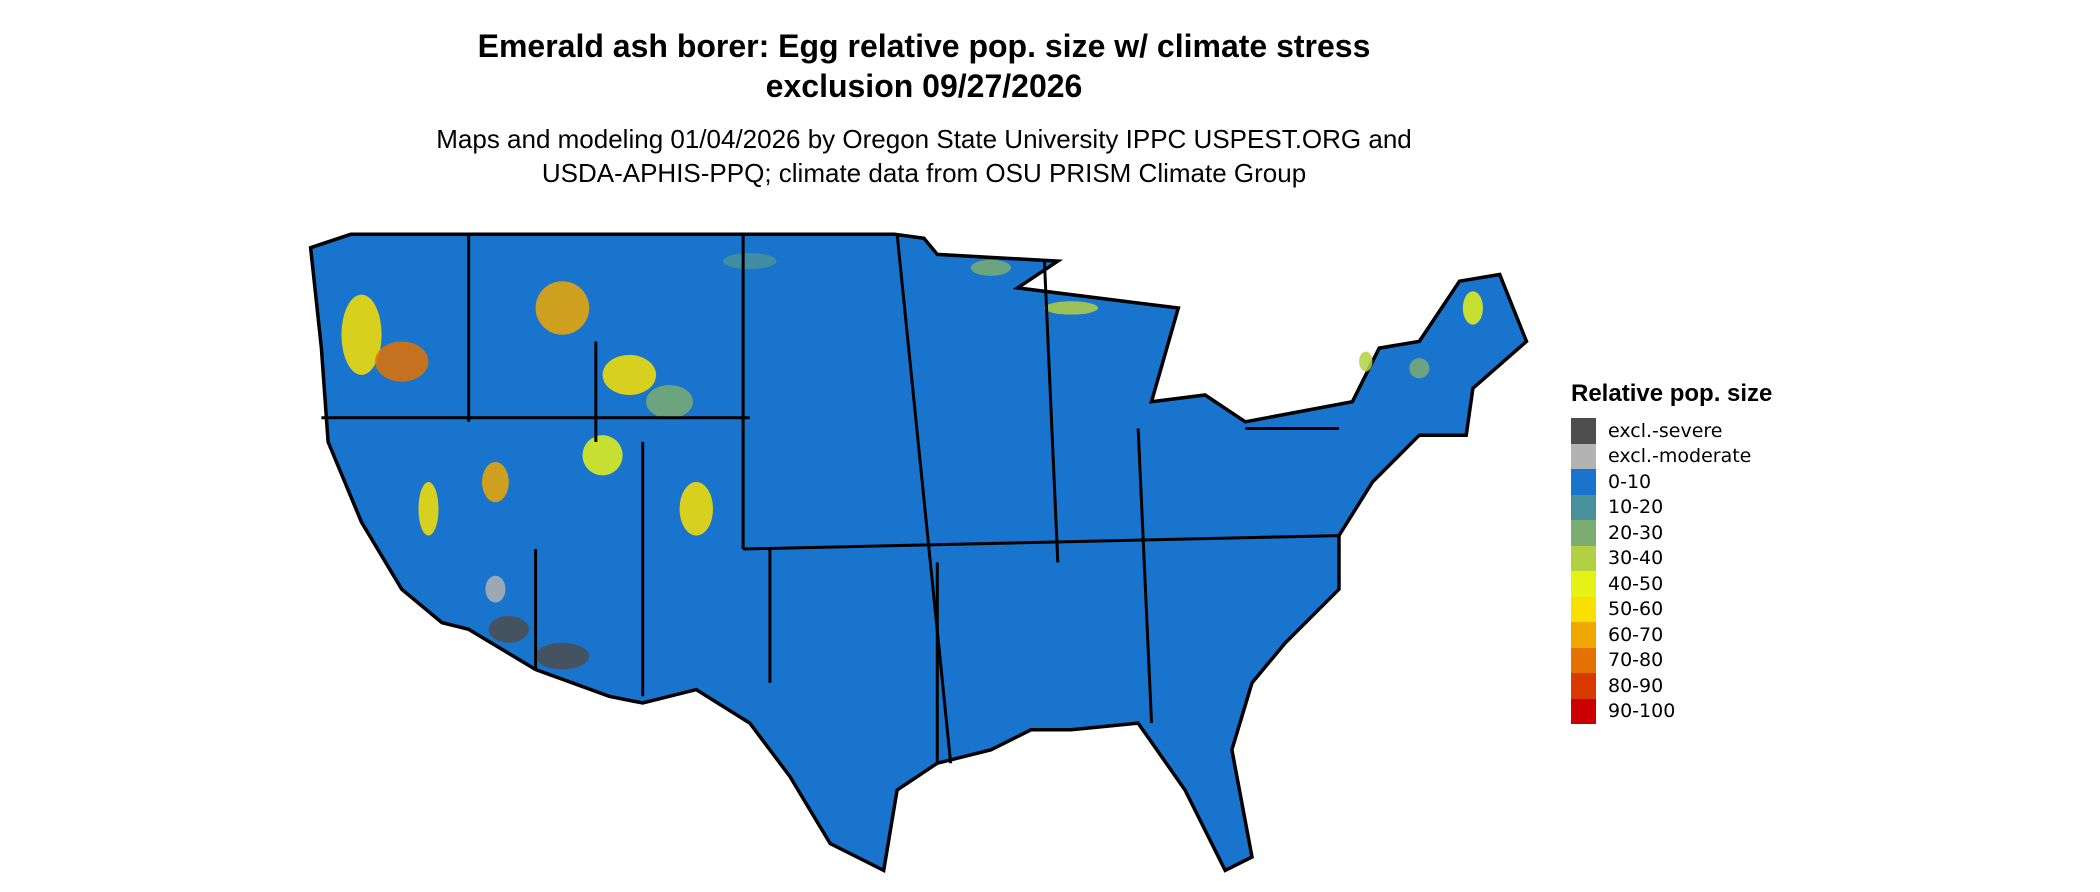  I want to click on legend-item: excl.-severe, so click(1671, 431).